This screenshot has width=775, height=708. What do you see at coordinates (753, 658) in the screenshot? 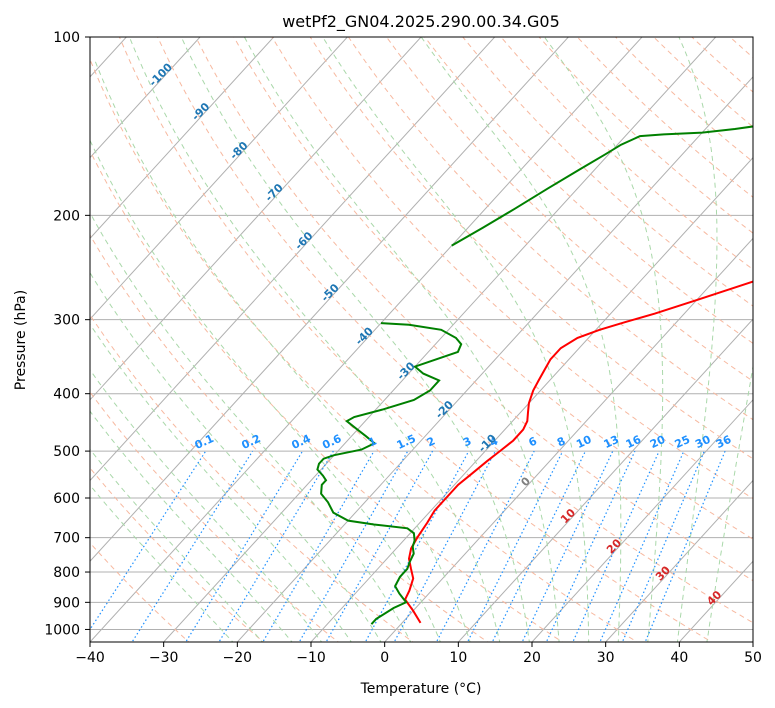
I see `x-tick-label: 50` at bounding box center [753, 658].